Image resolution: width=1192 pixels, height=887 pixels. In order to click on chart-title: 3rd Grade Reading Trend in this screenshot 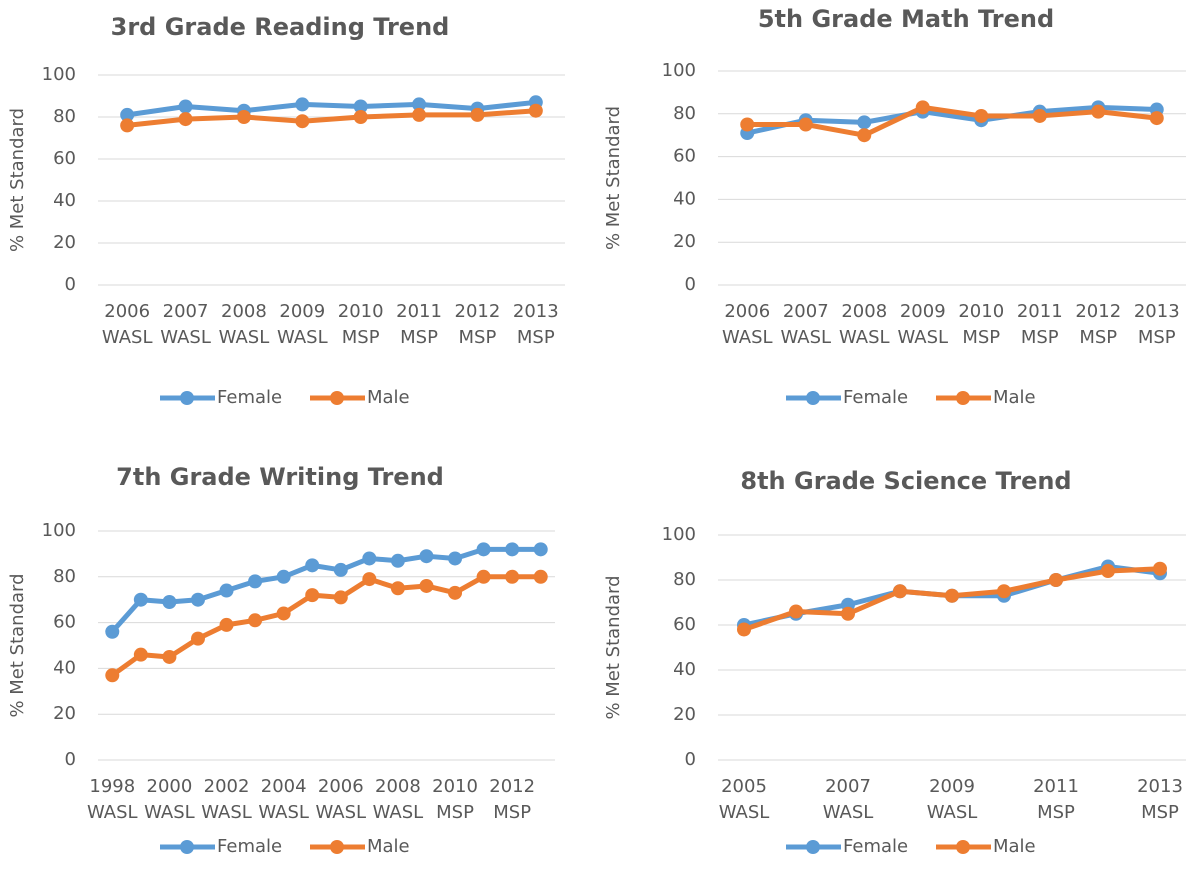, I will do `click(280, 27)`.